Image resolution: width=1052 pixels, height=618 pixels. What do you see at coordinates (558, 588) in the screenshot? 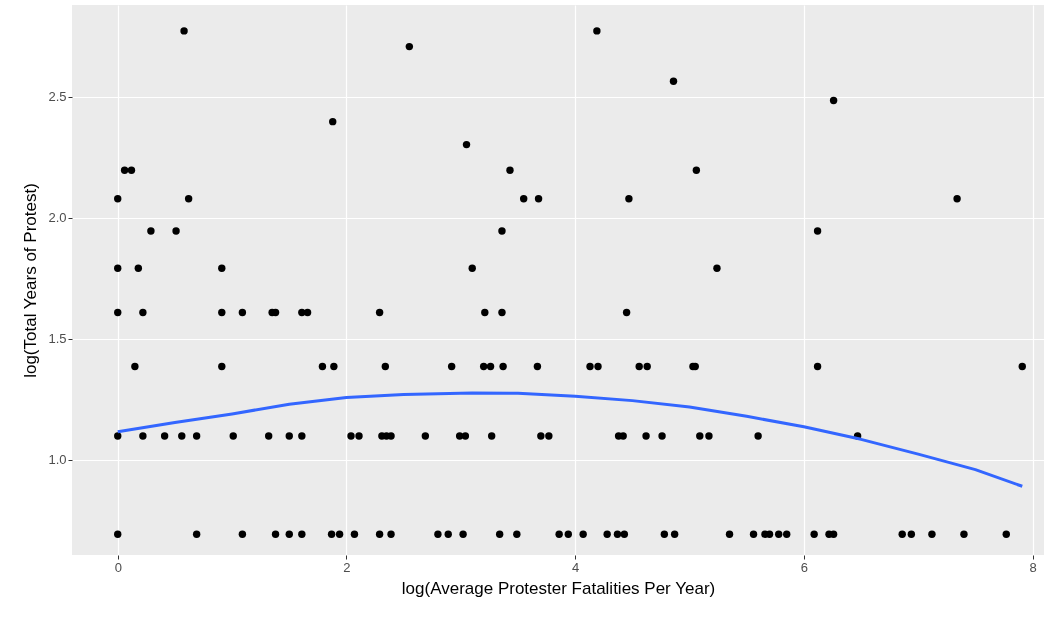
I see `x-axis-title: log(Average Protester Fatalities Per Year)` at bounding box center [558, 588].